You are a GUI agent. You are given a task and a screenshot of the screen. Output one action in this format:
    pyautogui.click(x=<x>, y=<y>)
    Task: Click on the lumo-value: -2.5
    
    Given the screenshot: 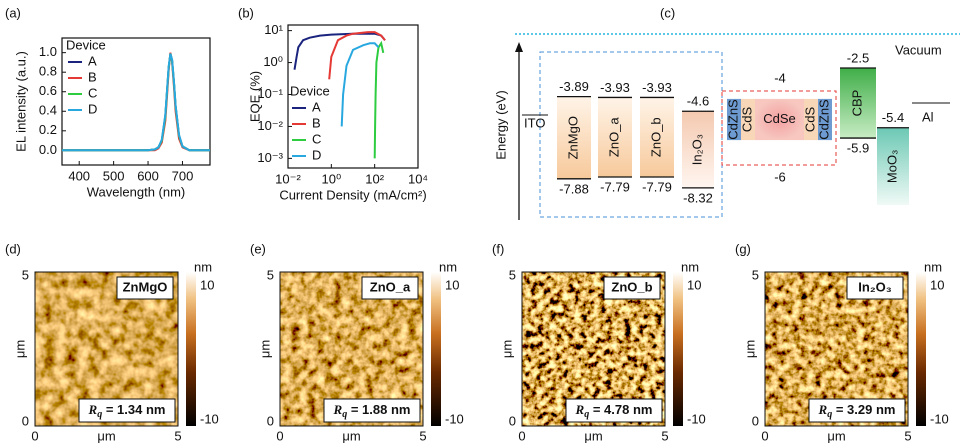 What is the action you would take?
    pyautogui.click(x=858, y=57)
    